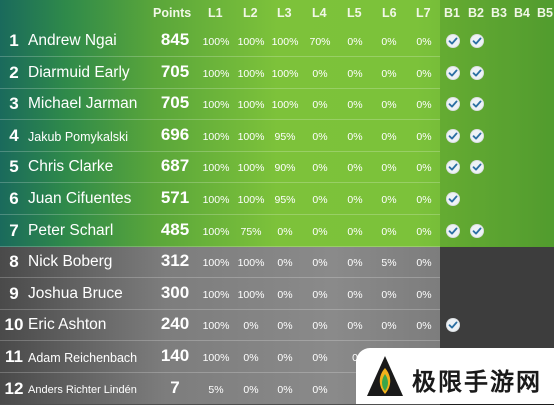 This screenshot has width=554, height=405. I want to click on rank-number: 12, so click(14, 388).